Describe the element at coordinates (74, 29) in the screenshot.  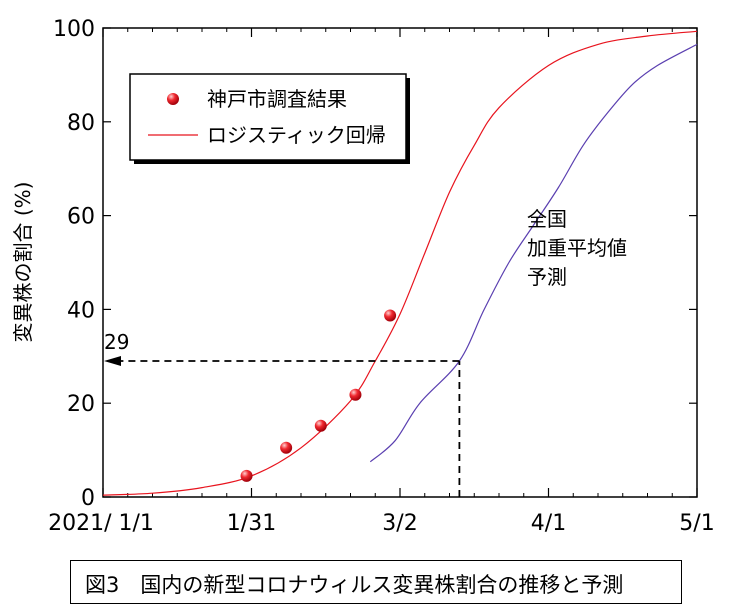
I see `y-tick-label: 100` at that location.